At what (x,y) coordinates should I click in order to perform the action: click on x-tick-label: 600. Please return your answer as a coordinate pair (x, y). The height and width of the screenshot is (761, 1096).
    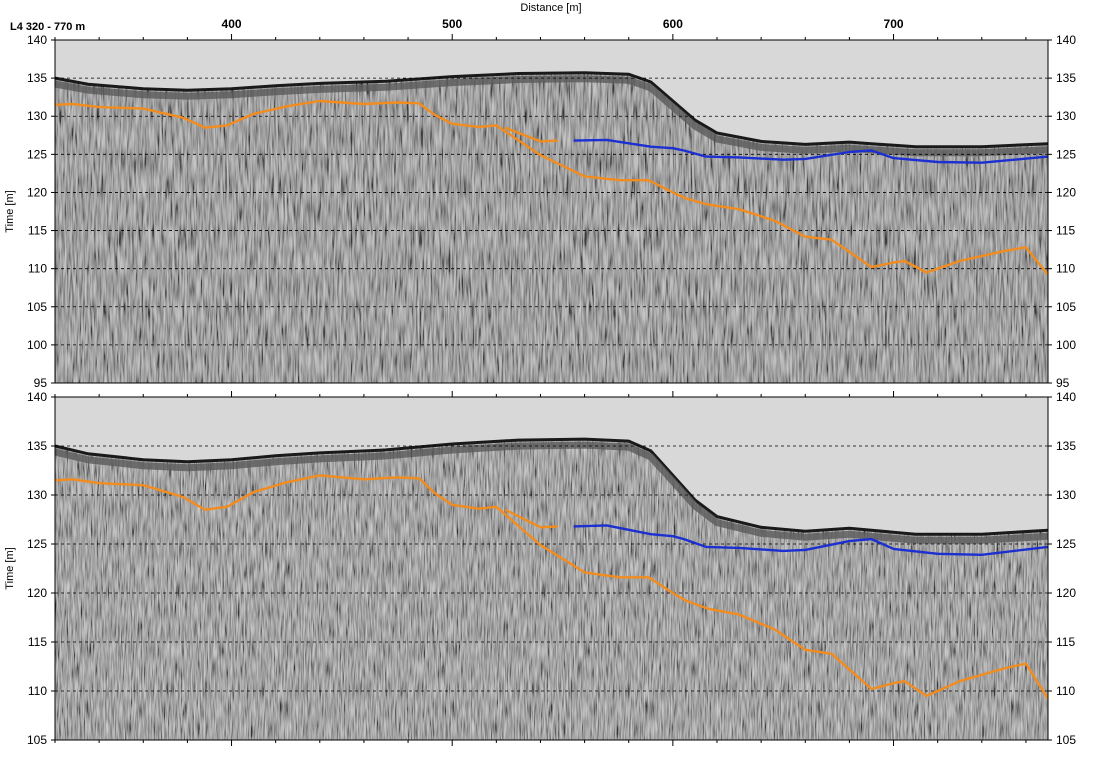
    Looking at the image, I should click on (673, 24).